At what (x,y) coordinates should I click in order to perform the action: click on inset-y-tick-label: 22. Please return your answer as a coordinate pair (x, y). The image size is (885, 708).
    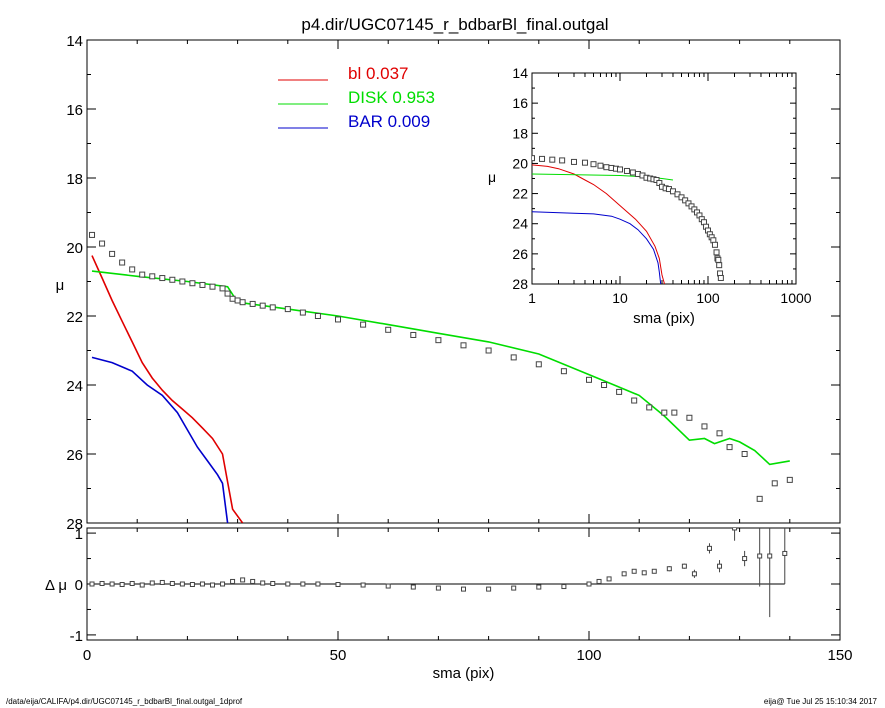
    Looking at the image, I should click on (520, 194).